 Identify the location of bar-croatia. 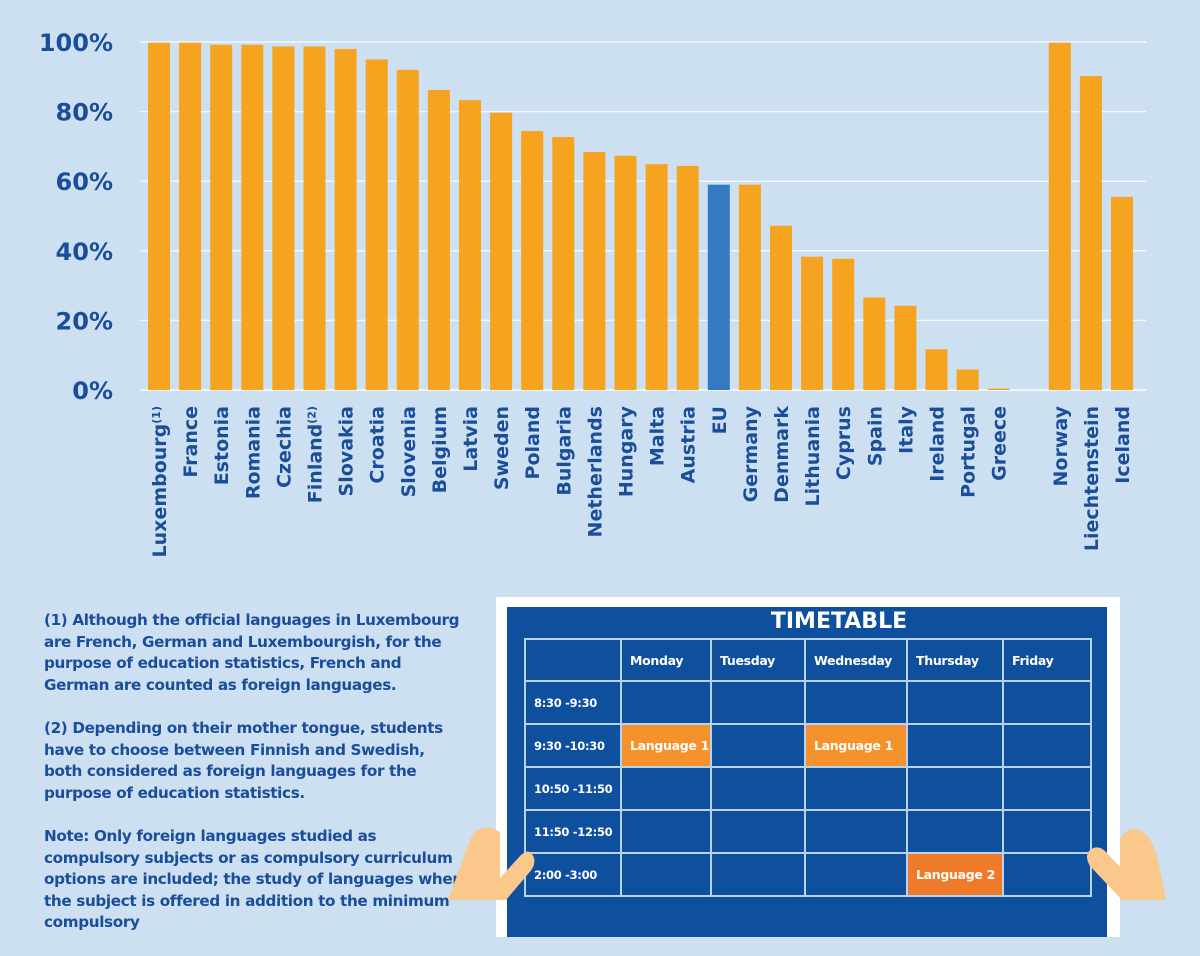
(376, 225).